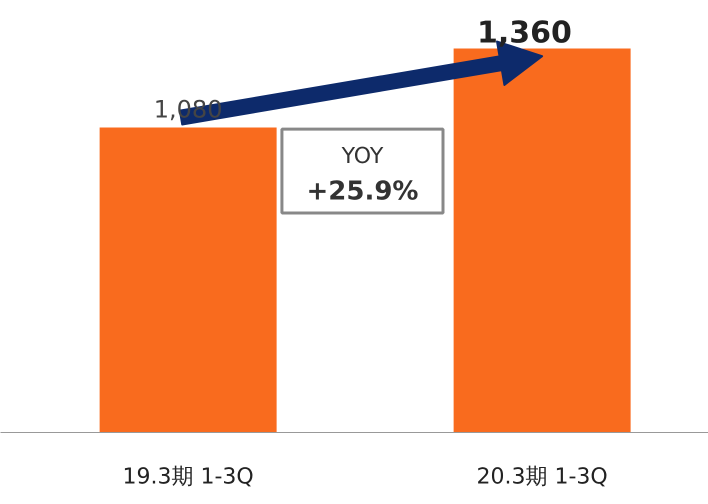 The image size is (708, 504). What do you see at coordinates (362, 191) in the screenshot?
I see `annotation: +25.9%` at bounding box center [362, 191].